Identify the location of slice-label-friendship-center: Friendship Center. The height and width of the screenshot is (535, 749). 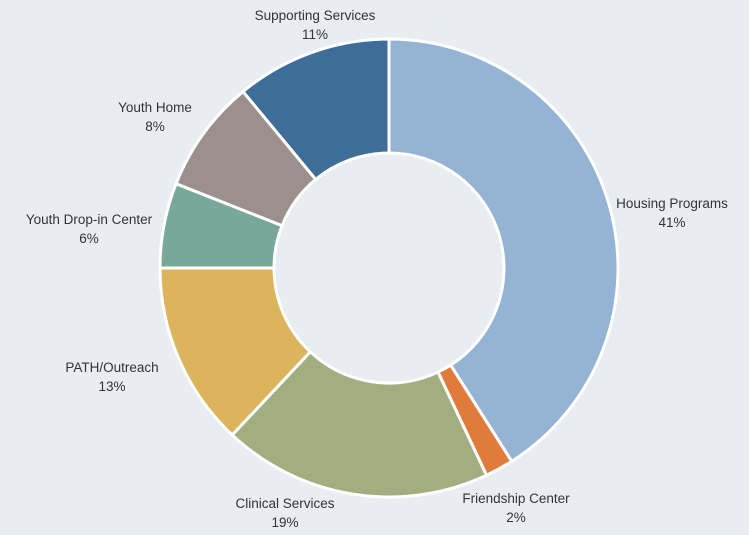
(516, 498).